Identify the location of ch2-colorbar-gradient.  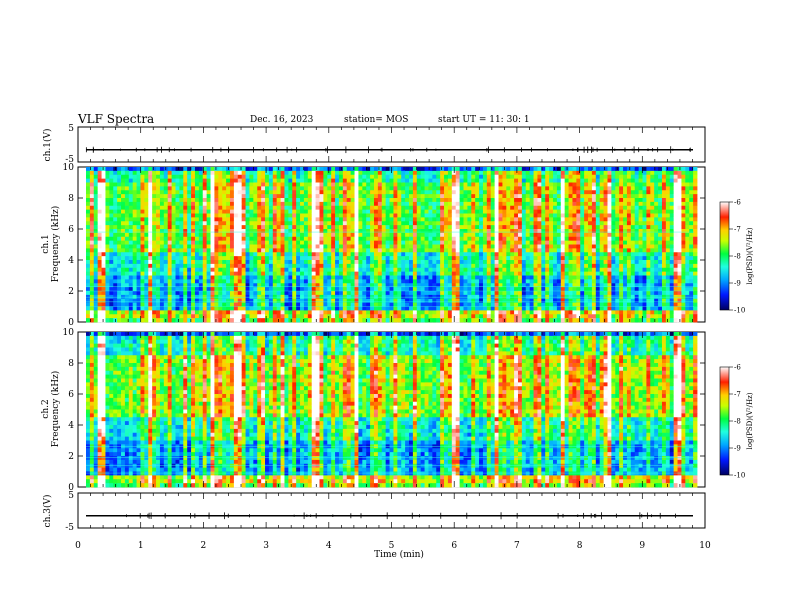
(724, 421).